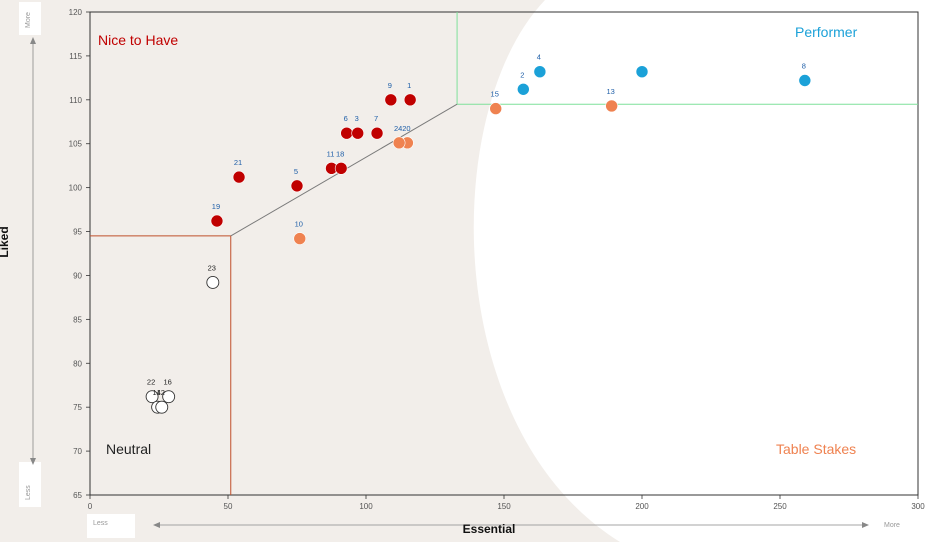 The image size is (936, 542). Describe the element at coordinates (111, 526) in the screenshot. I see `x-axis-less-box` at that location.